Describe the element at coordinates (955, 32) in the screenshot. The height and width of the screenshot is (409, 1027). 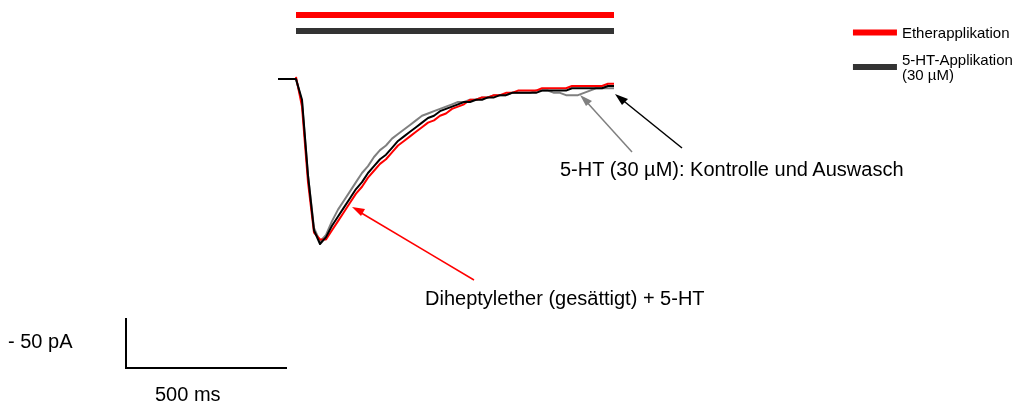
I see `legend-label: Etherapplikation` at that location.